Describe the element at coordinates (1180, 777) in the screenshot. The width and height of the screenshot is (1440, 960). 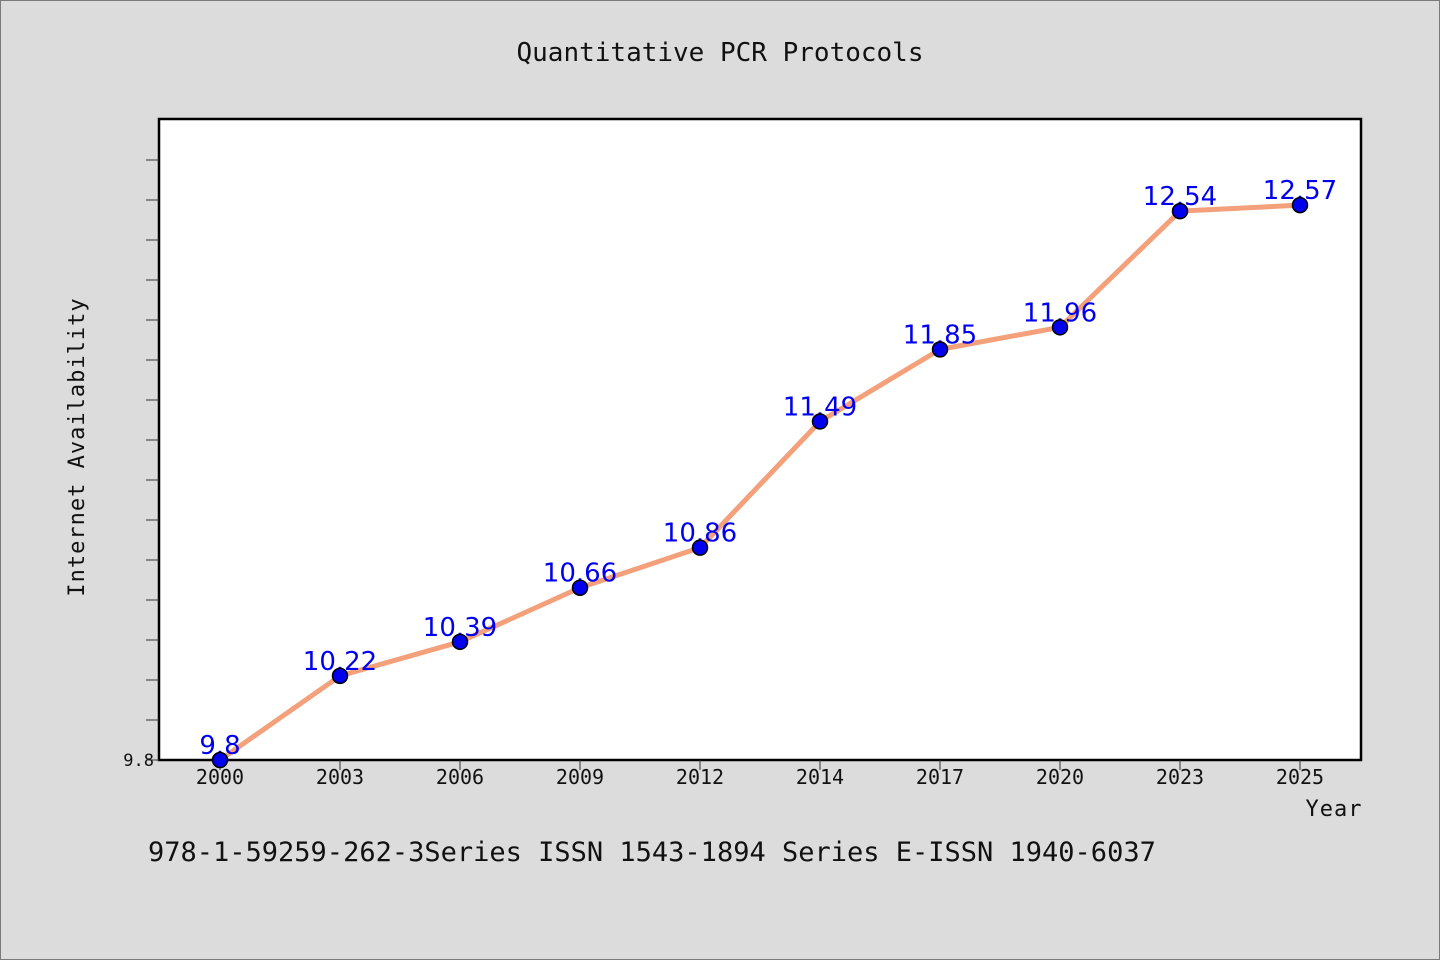
I see `x-tick-label: 2023` at that location.